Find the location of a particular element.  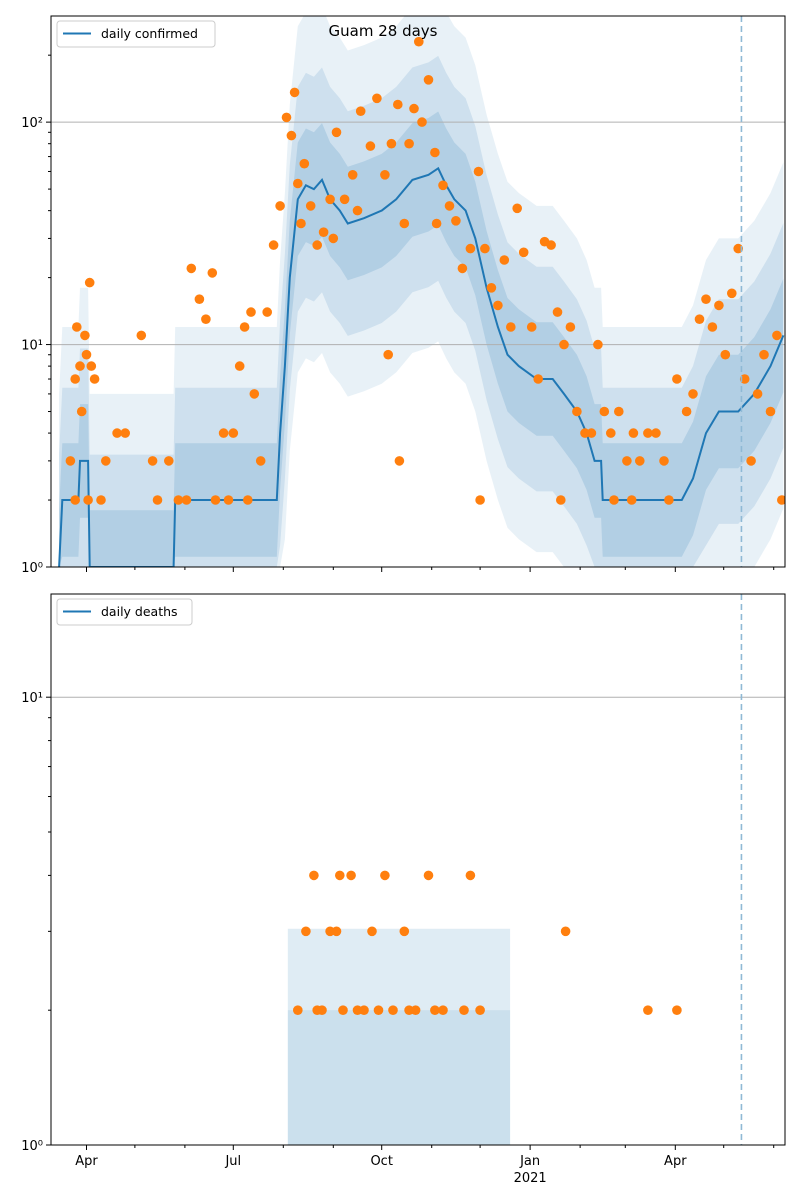

x-tick-label: Jul is located at coordinates (232, 1161).